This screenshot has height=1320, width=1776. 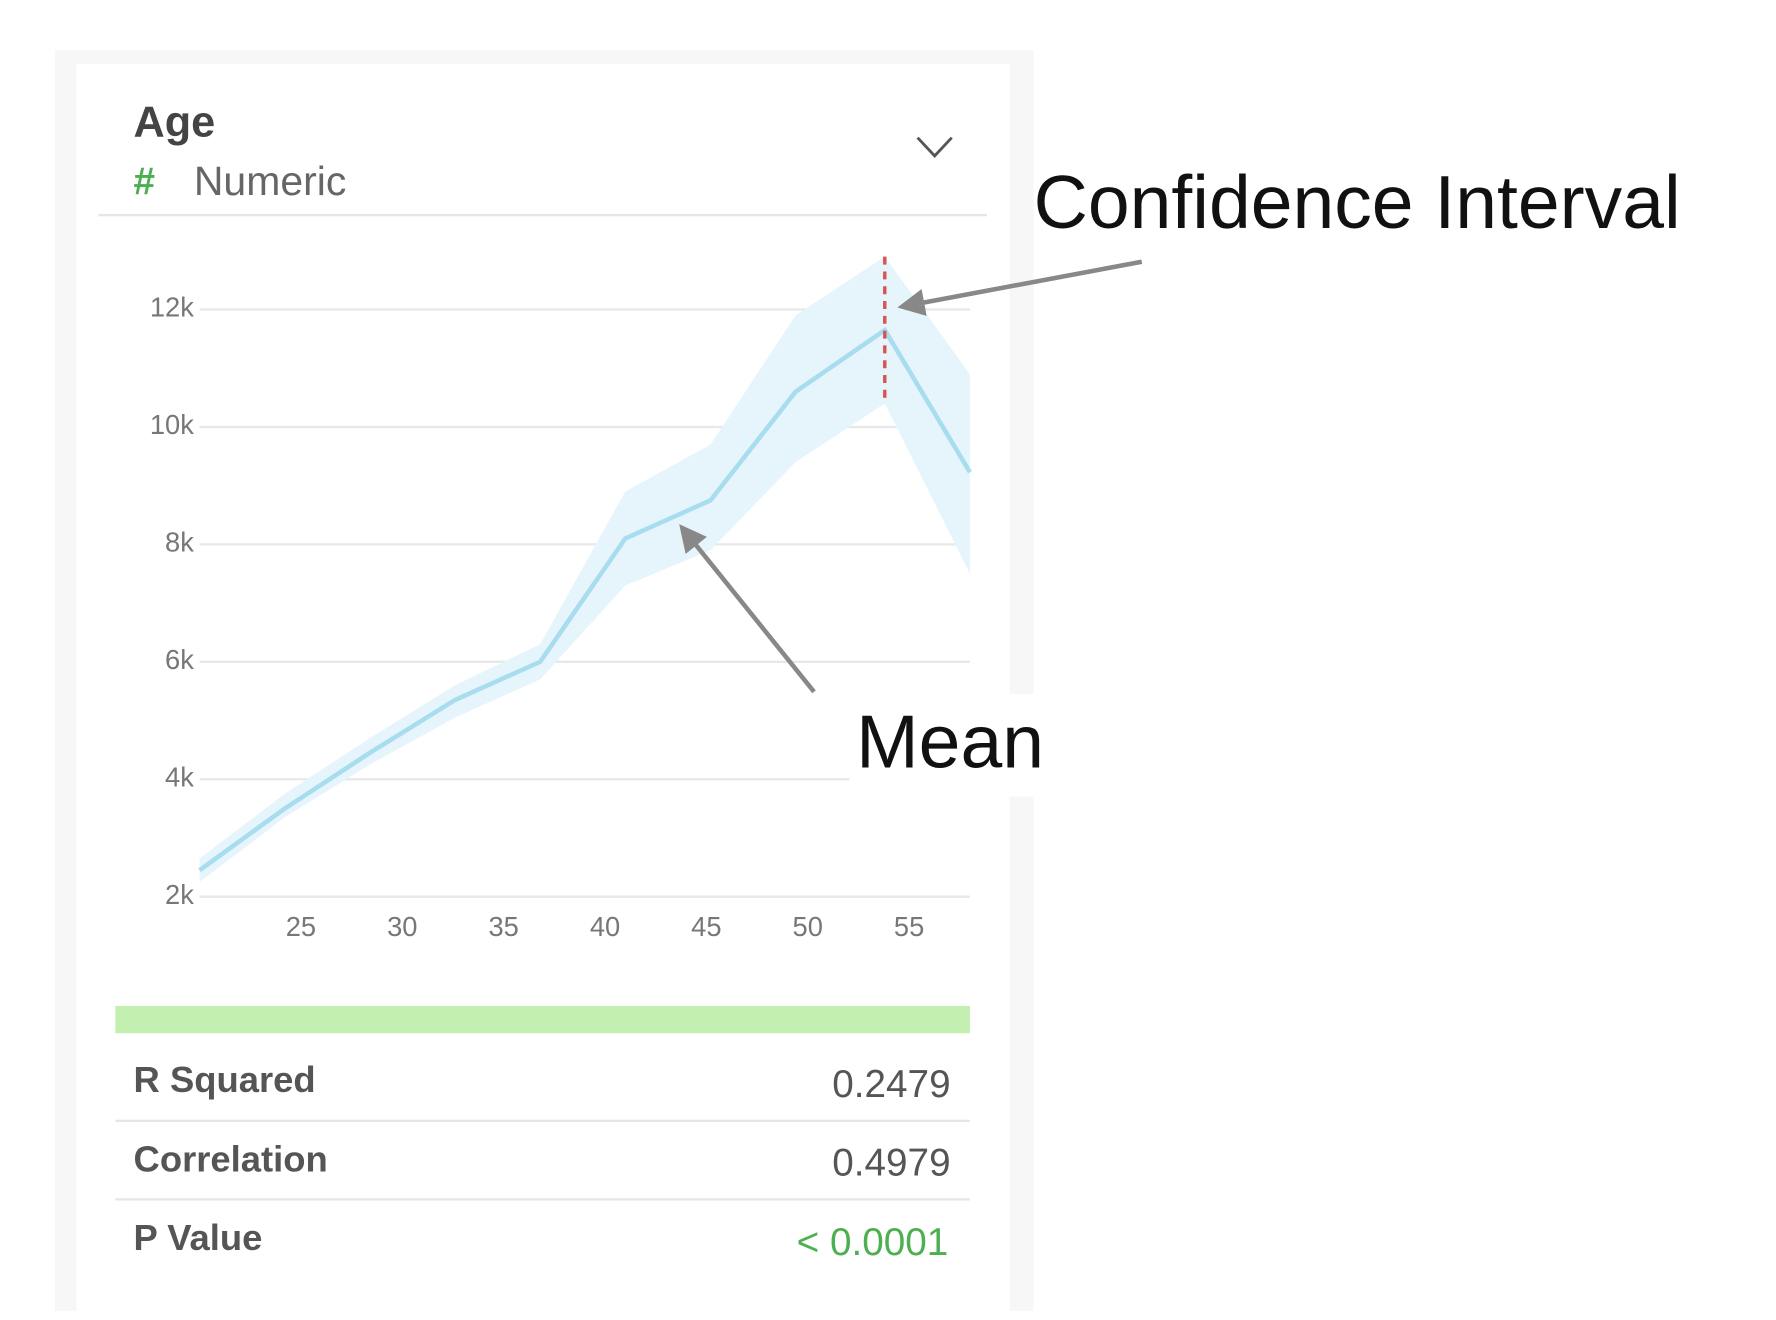 I want to click on annotation-bg, so click(x=944, y=745).